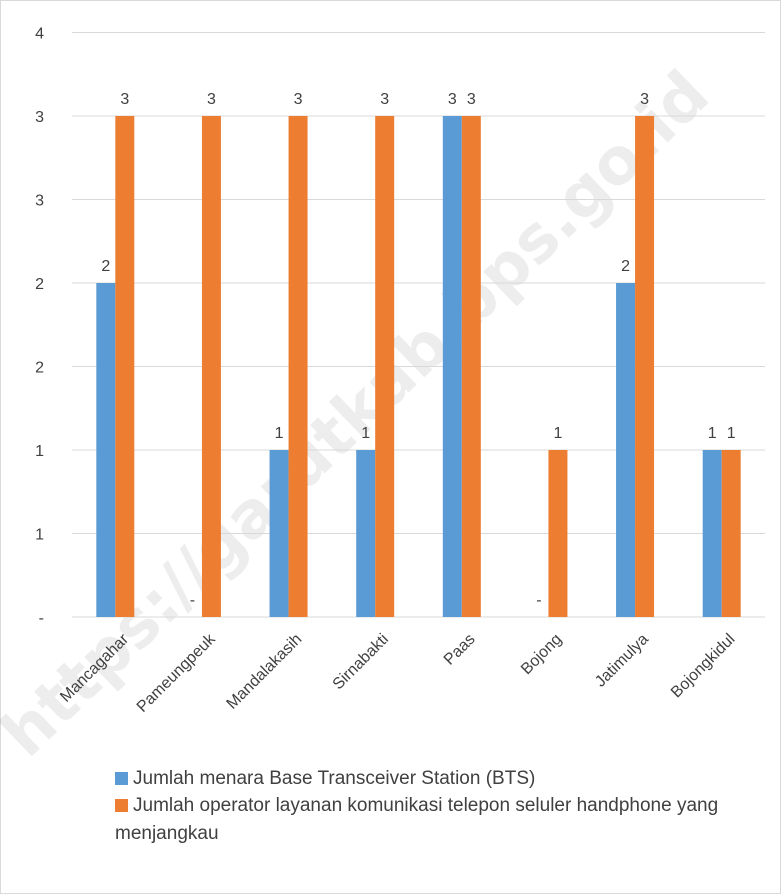 This screenshot has width=783, height=896. I want to click on x-category-label: Sirnabakti, so click(361, 662).